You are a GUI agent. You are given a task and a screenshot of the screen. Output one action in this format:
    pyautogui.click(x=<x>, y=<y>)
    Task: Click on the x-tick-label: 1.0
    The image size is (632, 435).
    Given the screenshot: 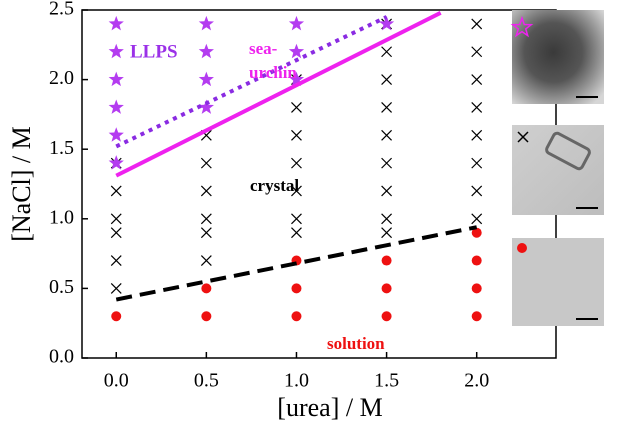 What is the action you would take?
    pyautogui.click(x=296, y=381)
    